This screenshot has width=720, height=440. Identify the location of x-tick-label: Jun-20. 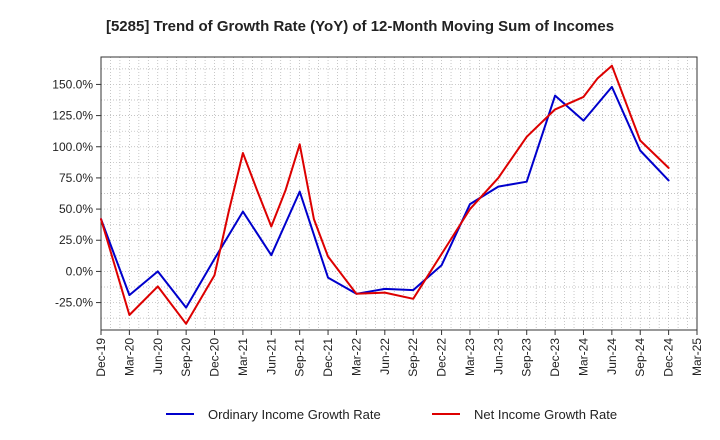
(158, 356).